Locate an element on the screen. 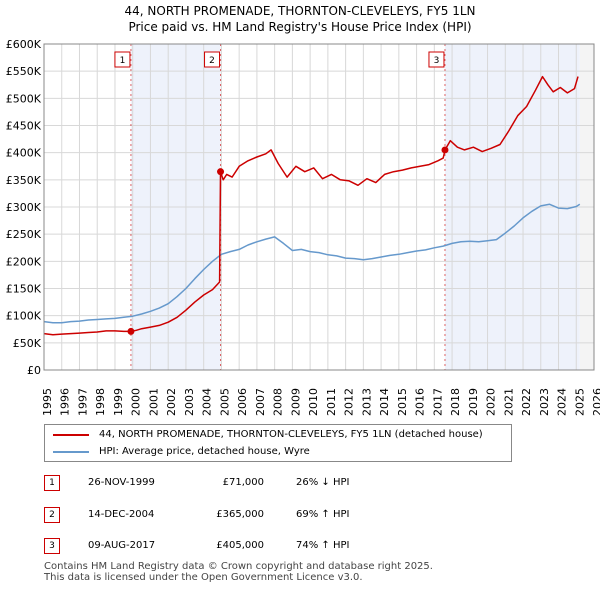 Image resolution: width=600 pixels, height=590 pixels. sale-number-badge: 1 is located at coordinates (52, 483).